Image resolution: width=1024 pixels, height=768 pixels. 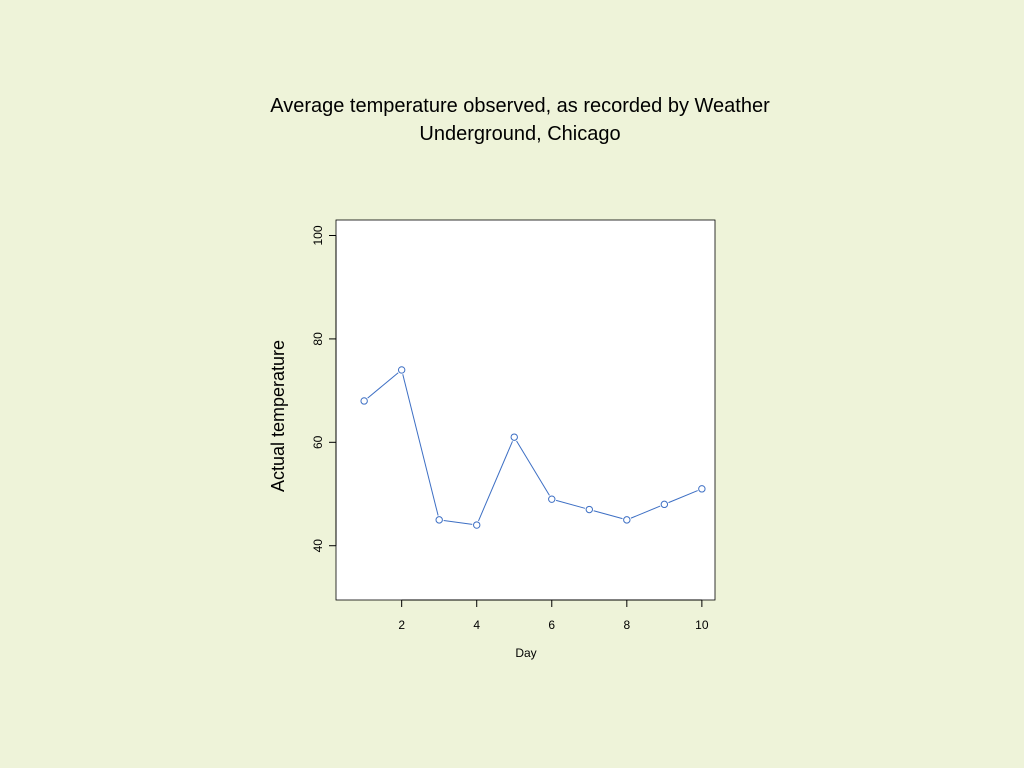 I want to click on x-axis: 2 4 6 8 10, so click(x=553, y=615).